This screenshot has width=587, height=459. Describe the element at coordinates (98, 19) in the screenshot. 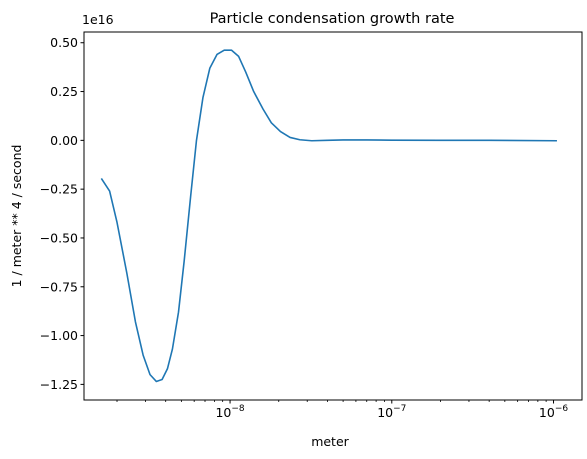

I see `y-offset-text: 1e16` at that location.